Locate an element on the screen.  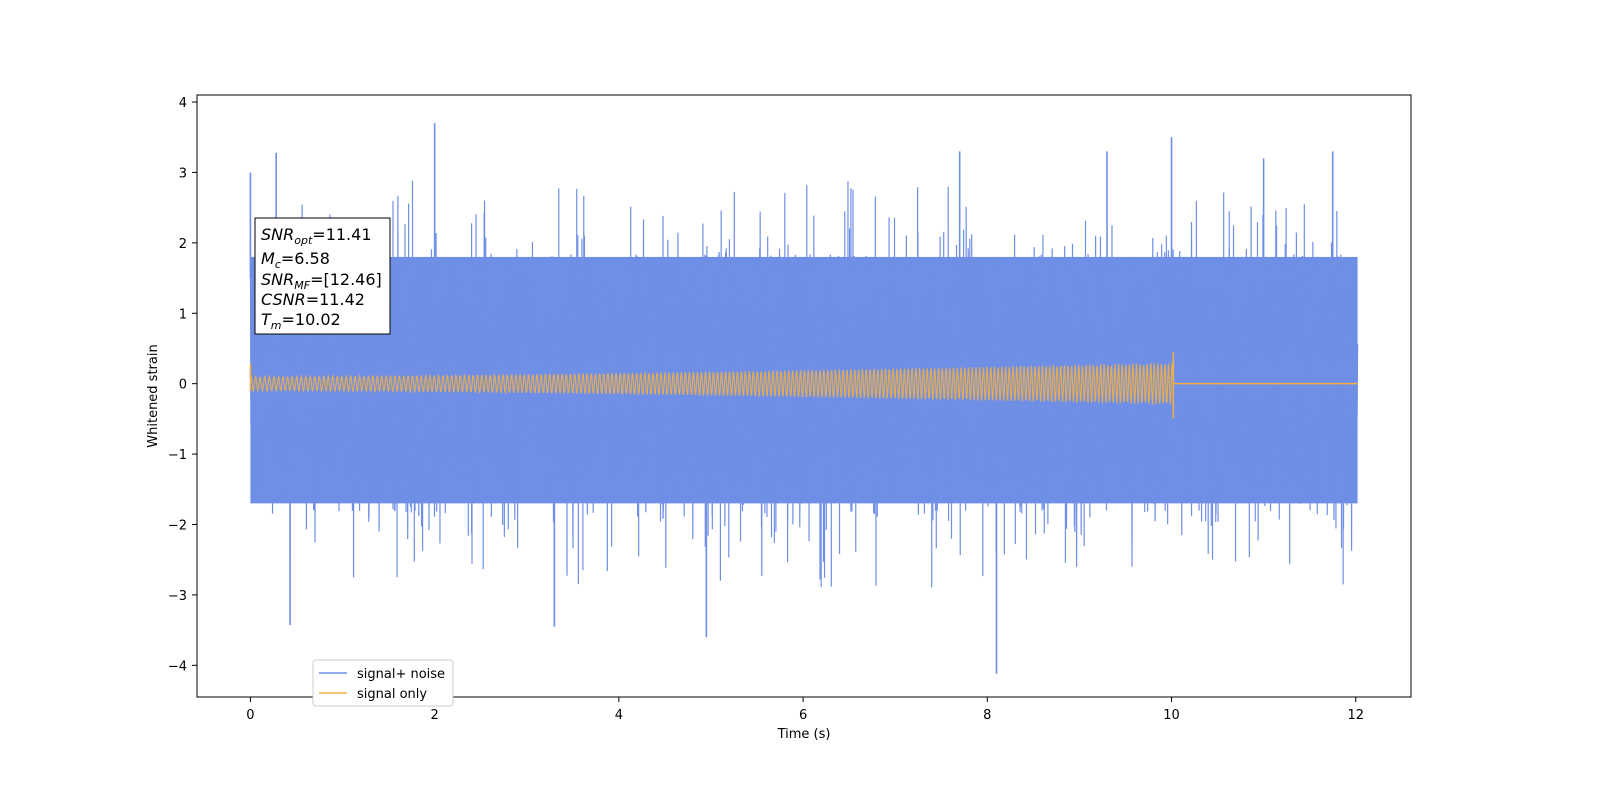
x-tick-label: 12 is located at coordinates (1355, 715).